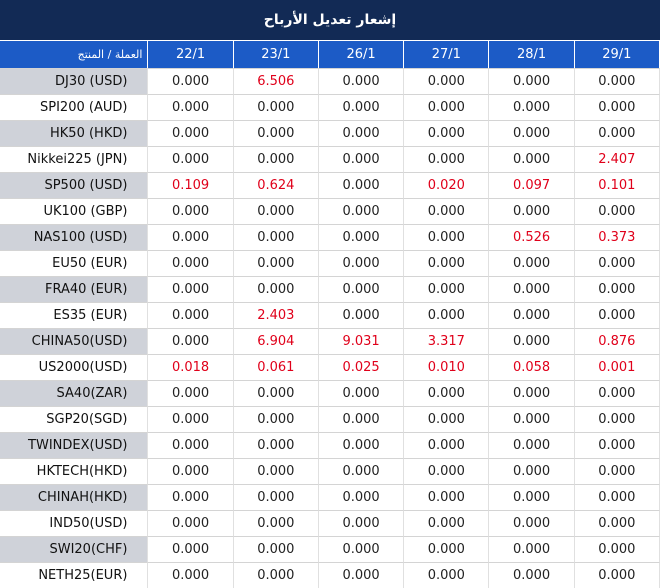 Image resolution: width=660 pixels, height=588 pixels. What do you see at coordinates (532, 237) in the screenshot?
I see `value-cell: 0.526` at bounding box center [532, 237].